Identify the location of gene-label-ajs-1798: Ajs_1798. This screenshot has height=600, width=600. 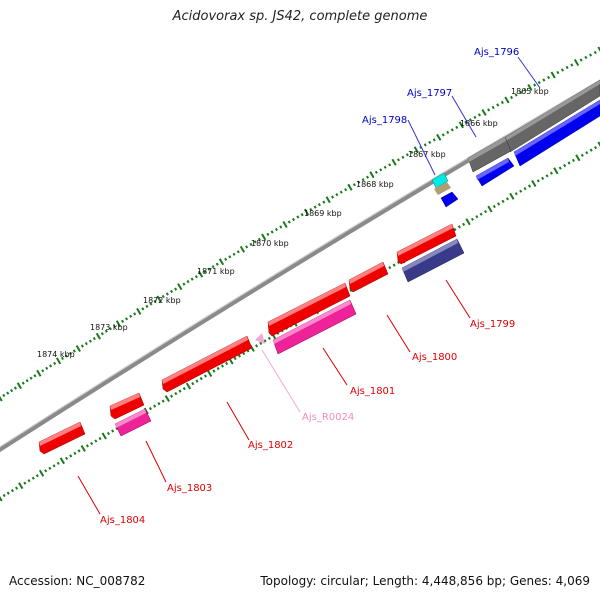
(384, 120).